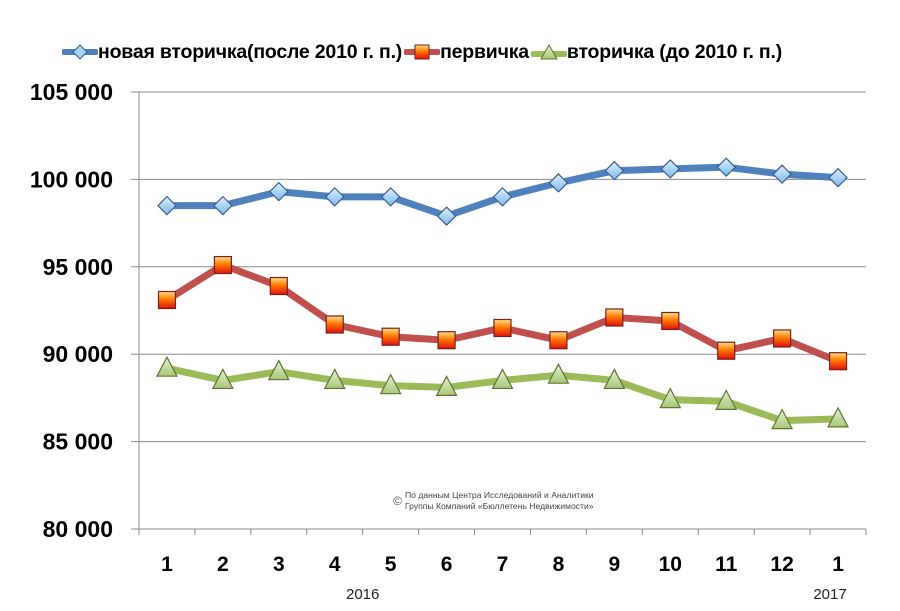 The image size is (900, 611). What do you see at coordinates (548, 51) in the screenshot?
I see `triangle-marker-icon` at bounding box center [548, 51].